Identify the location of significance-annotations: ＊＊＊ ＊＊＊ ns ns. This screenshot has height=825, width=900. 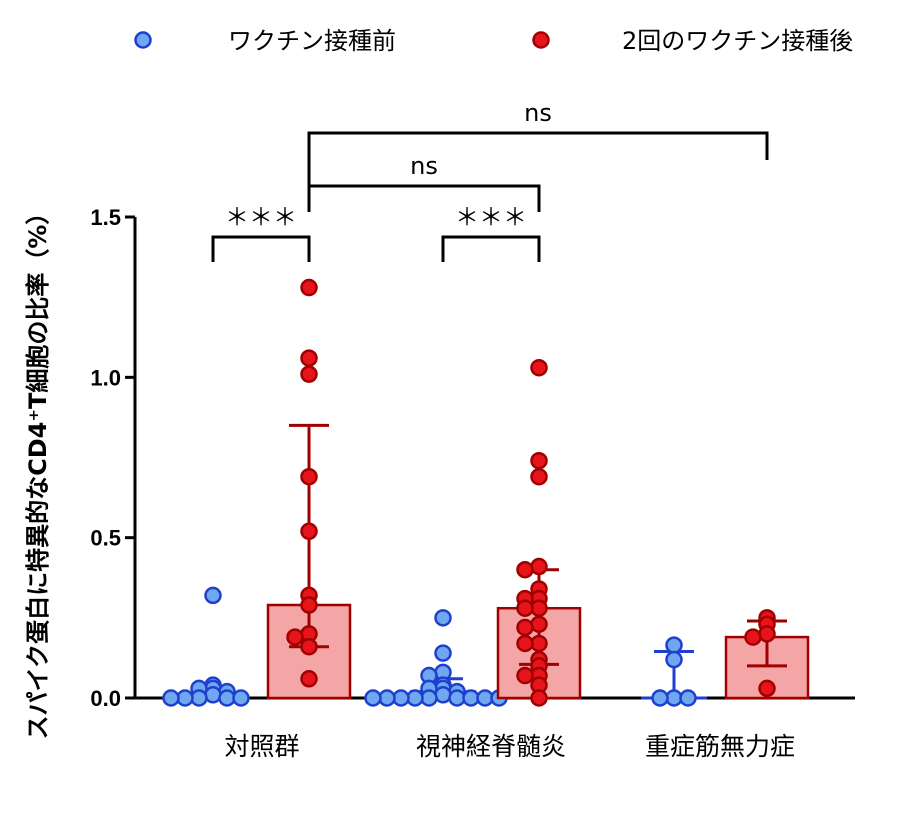
(490, 180).